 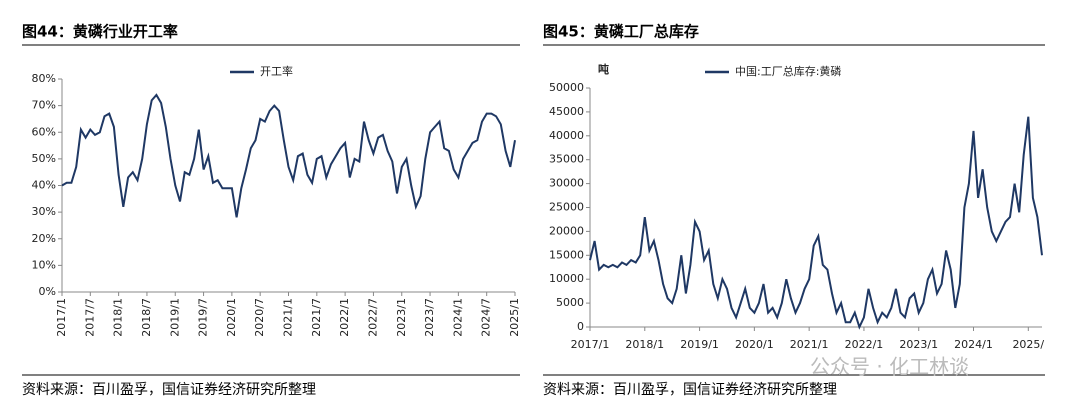 I want to click on y-tick-label: 30000, so click(x=566, y=183).